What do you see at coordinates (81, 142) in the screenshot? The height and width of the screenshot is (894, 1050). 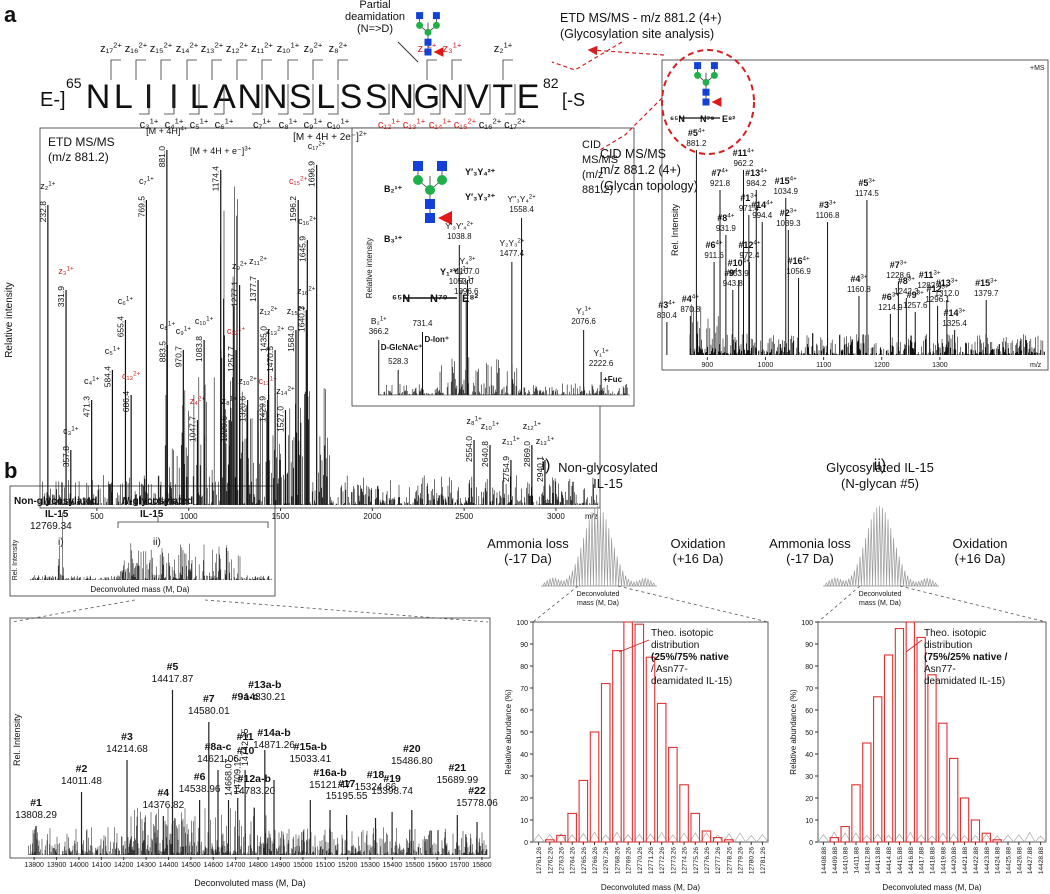 I see `spectrum-title: ETD MS/MS` at bounding box center [81, 142].